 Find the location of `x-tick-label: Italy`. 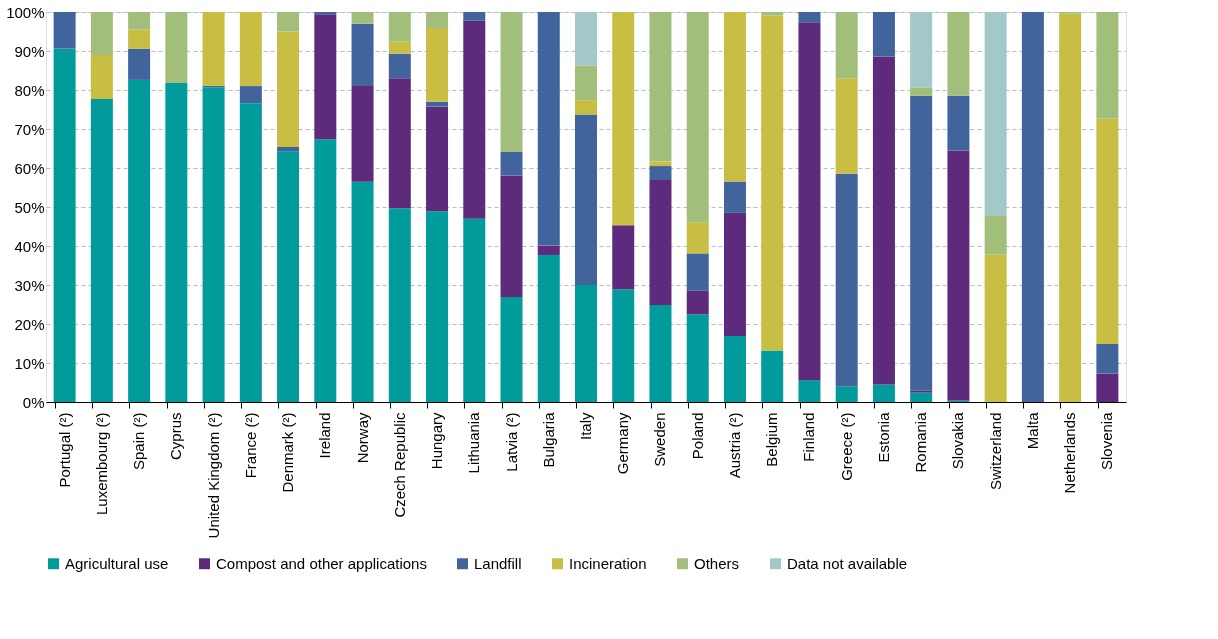

x-tick-label: Italy is located at coordinates (585, 426).